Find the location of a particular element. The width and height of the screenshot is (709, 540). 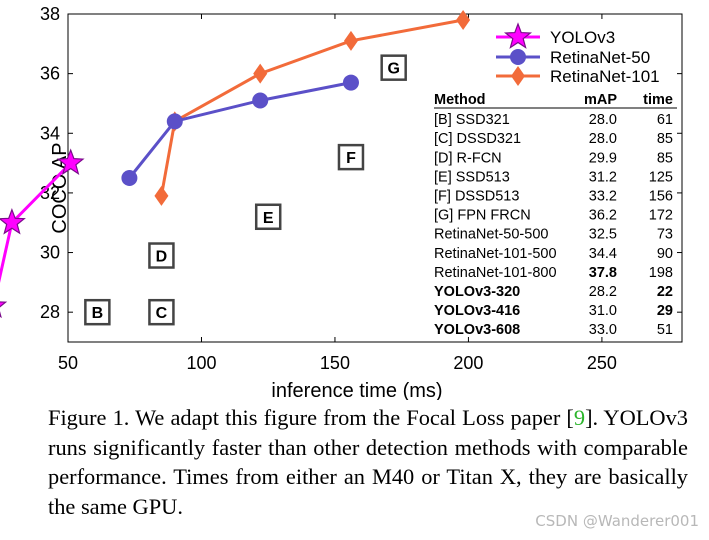

table-cell-map: 28.2 is located at coordinates (603, 292).